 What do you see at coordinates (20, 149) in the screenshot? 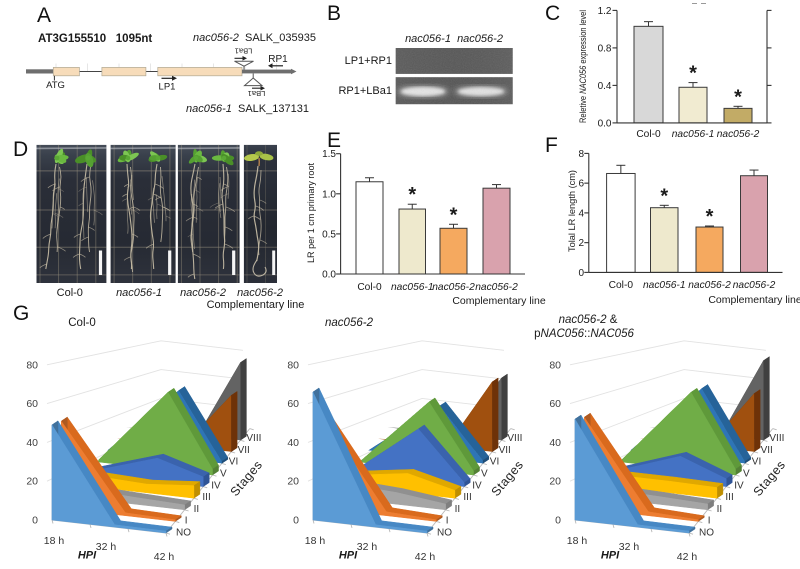
I see `svg-text: D` at bounding box center [20, 149].